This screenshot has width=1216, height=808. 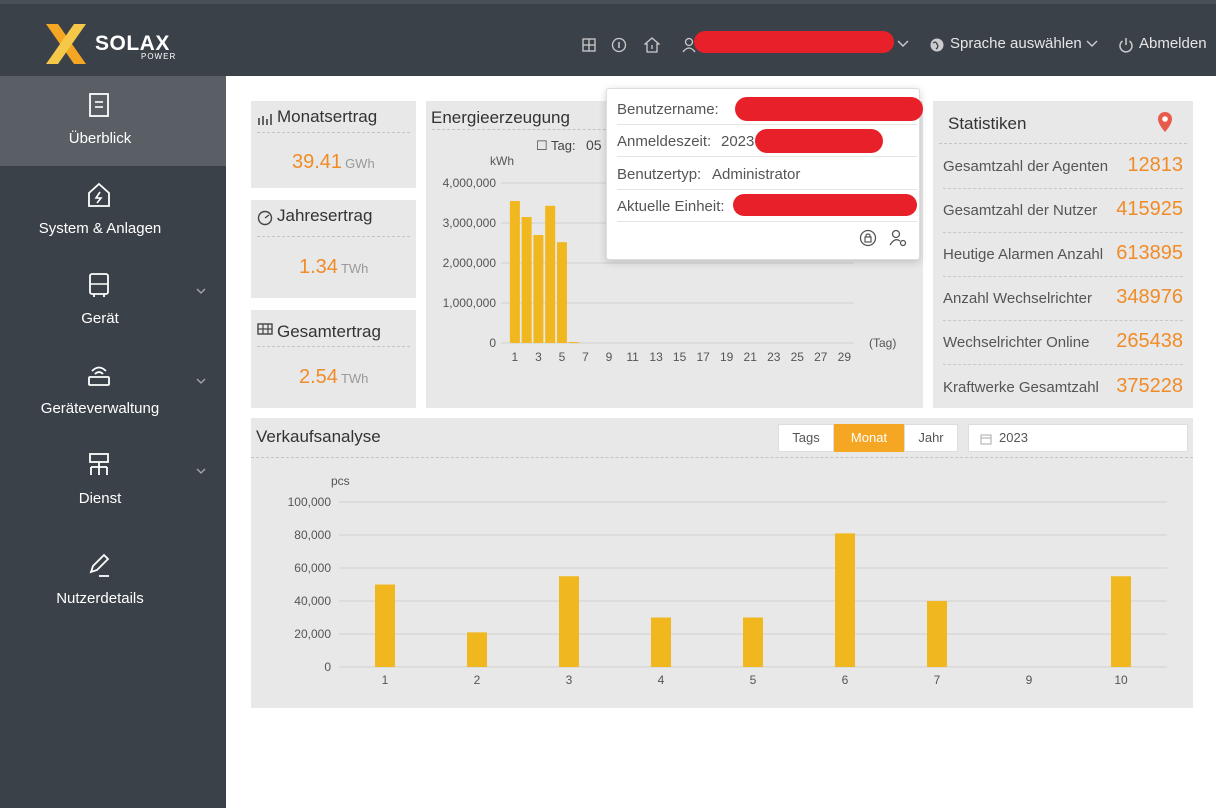 I want to click on yearly-yield-card: Jahresertrag 1.34 TWh, so click(x=333, y=249).